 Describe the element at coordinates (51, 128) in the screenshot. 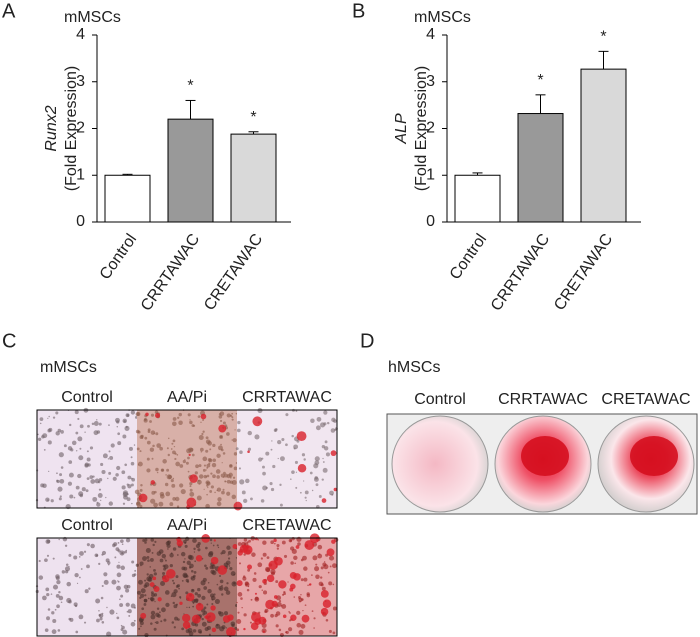

I see `y-axis-label: Runx2` at that location.